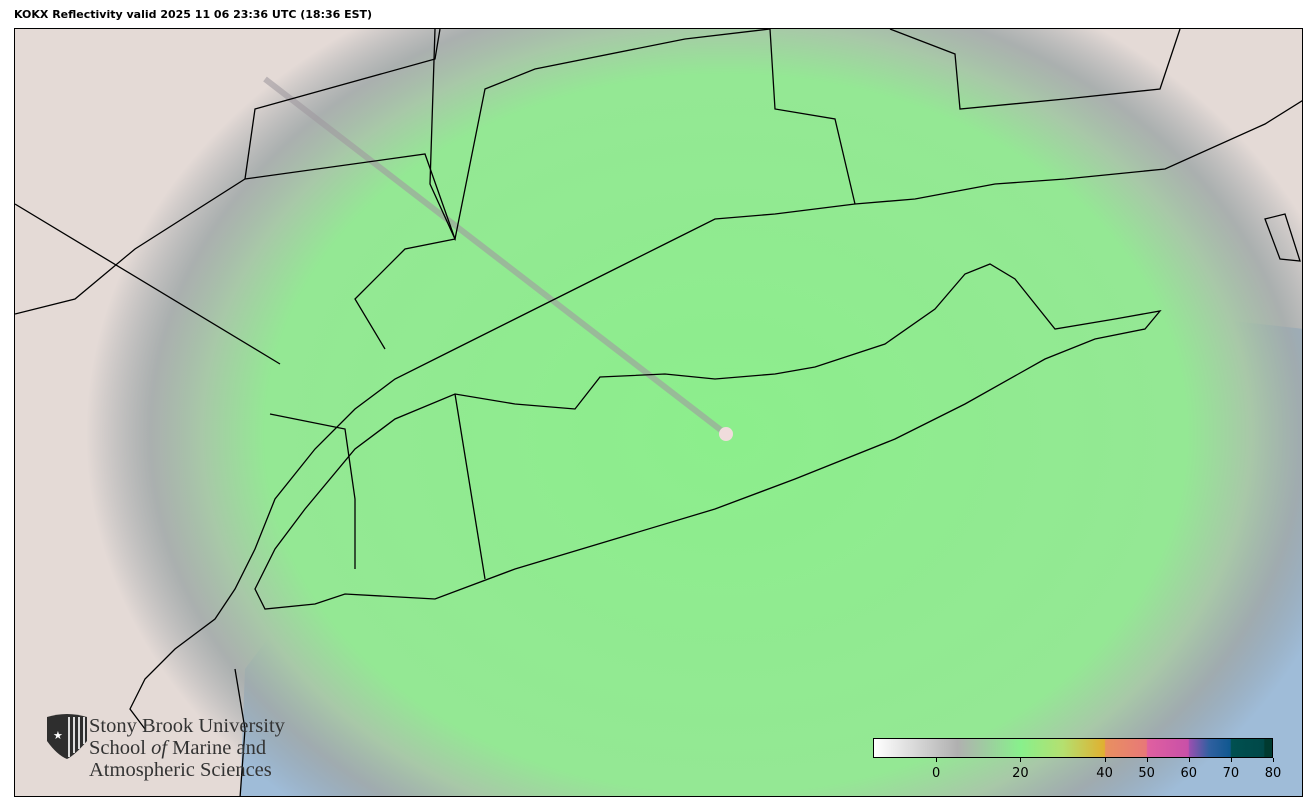  What do you see at coordinates (187, 726) in the screenshot?
I see `logo-line-1: Stony Brook University` at bounding box center [187, 726].